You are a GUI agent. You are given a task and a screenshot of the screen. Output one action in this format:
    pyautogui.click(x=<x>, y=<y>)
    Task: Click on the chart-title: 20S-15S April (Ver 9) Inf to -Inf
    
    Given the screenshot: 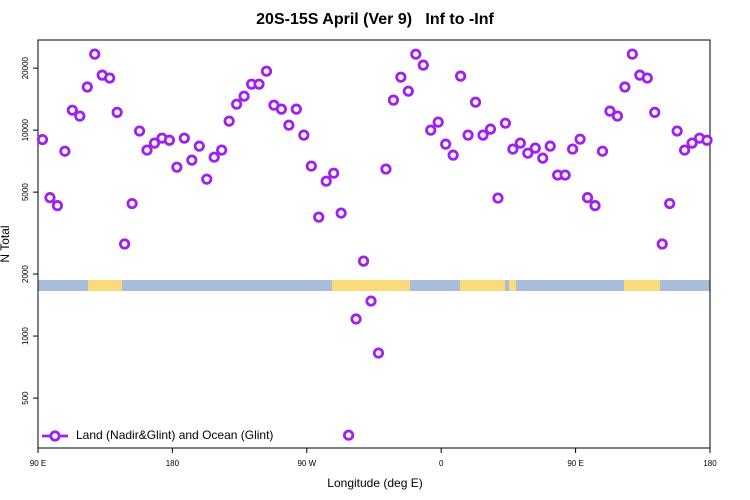 What is the action you would take?
    pyautogui.click(x=375, y=19)
    